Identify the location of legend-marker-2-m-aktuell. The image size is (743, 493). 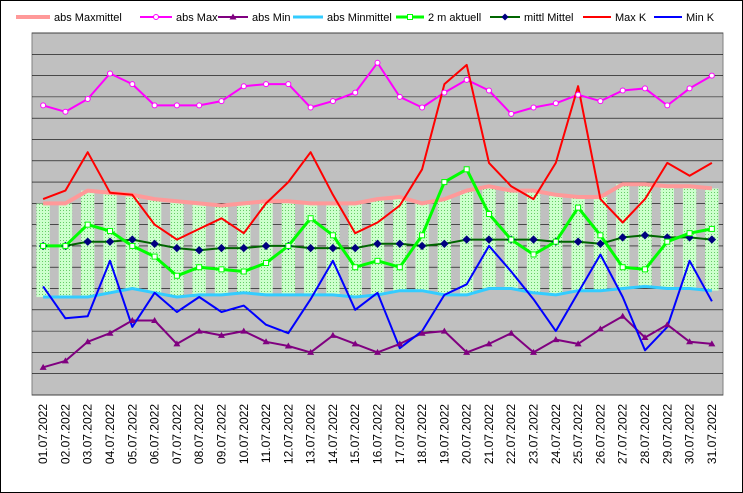
(410, 17).